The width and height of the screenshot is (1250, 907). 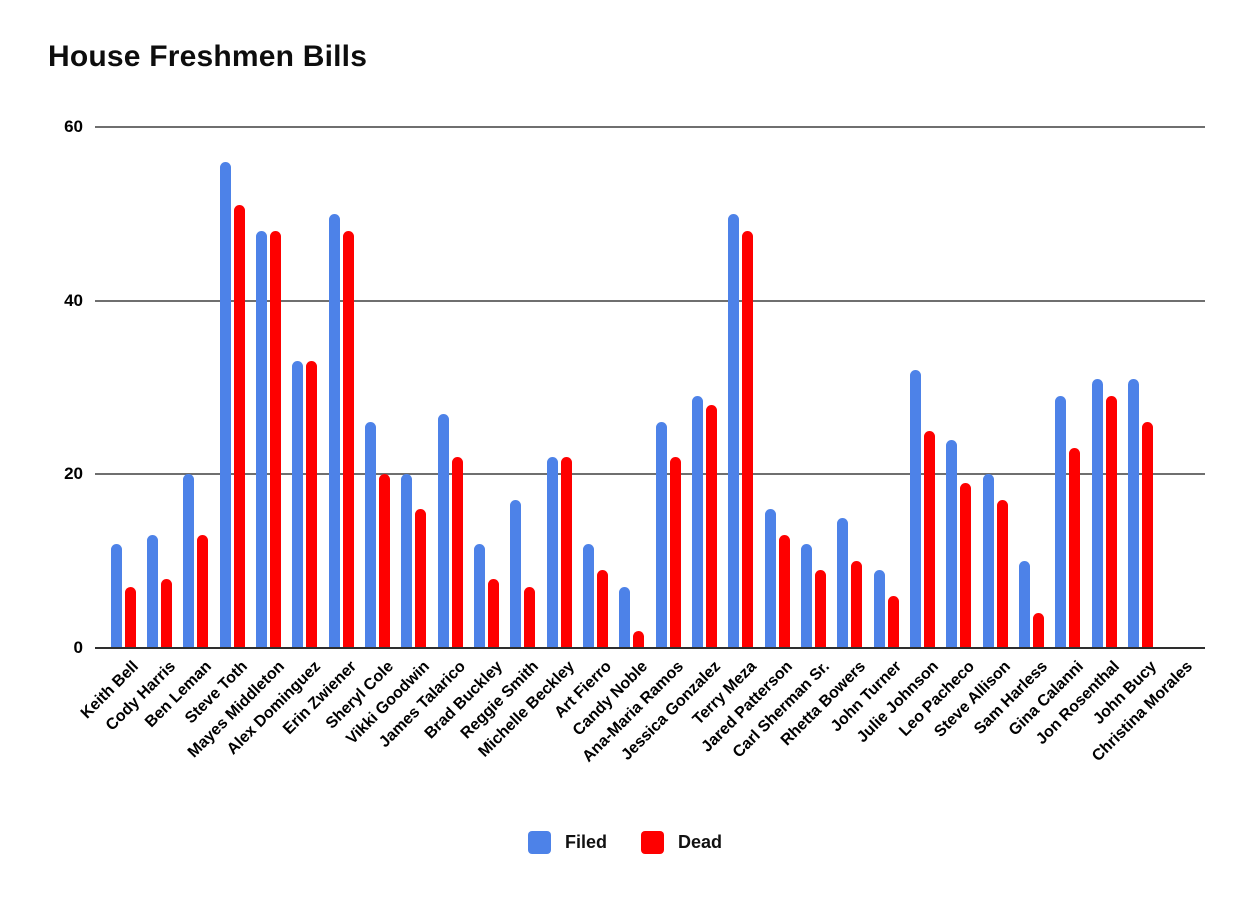 I want to click on legend: Filed Dead, so click(x=625, y=842).